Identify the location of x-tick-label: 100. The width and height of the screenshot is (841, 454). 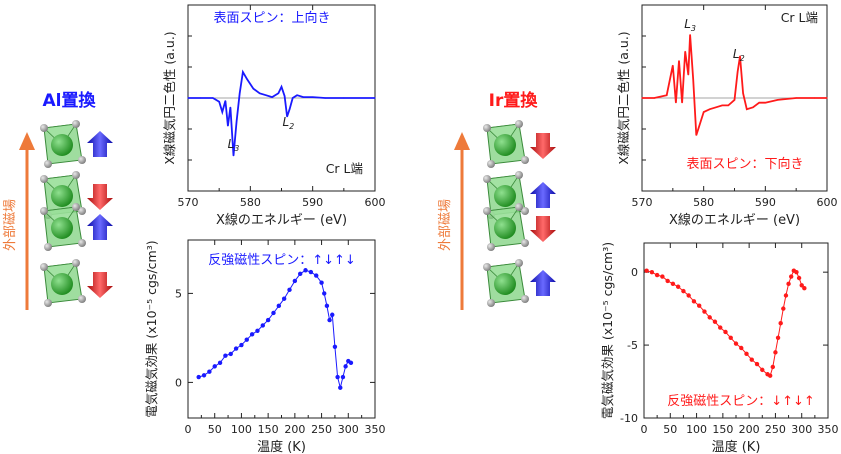
(241, 429).